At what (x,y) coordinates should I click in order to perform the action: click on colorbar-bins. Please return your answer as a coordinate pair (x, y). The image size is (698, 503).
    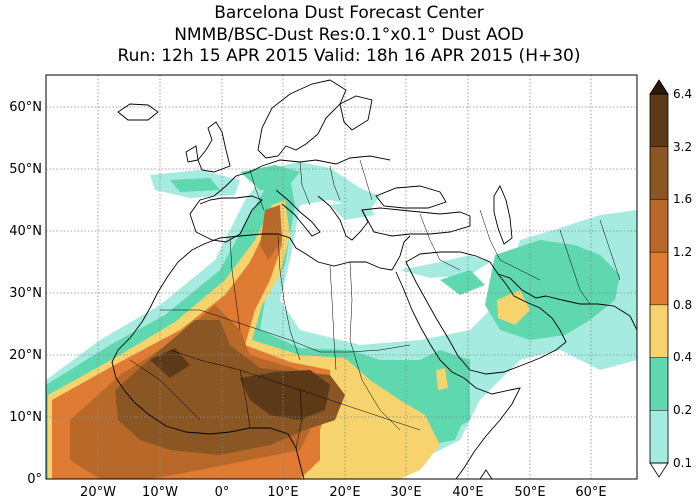
    Looking at the image, I should click on (659, 279).